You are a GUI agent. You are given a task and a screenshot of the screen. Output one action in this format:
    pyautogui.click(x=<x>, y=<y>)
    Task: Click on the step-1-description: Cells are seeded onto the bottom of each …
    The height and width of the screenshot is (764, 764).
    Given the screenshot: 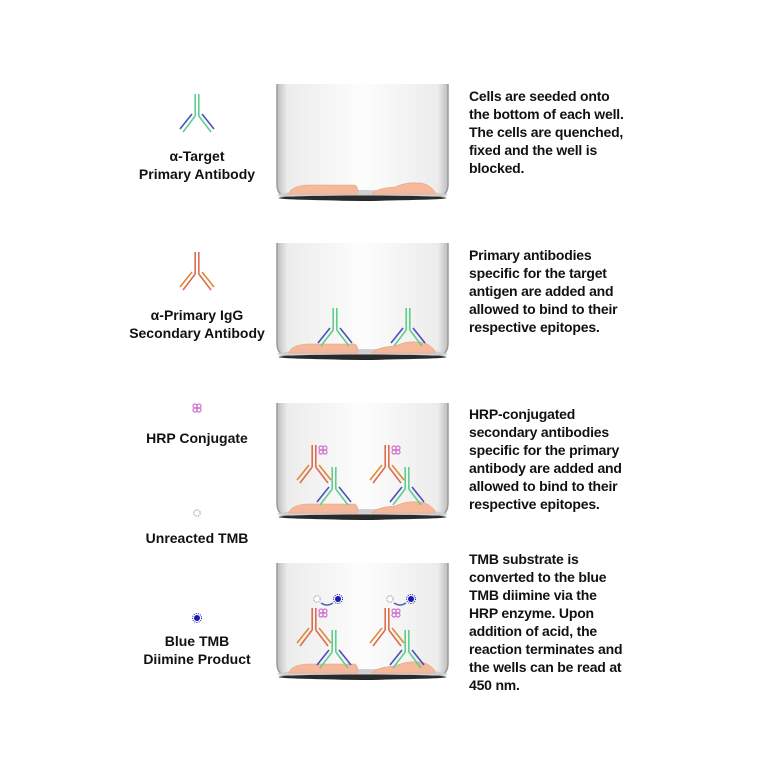 What is the action you would take?
    pyautogui.click(x=546, y=132)
    